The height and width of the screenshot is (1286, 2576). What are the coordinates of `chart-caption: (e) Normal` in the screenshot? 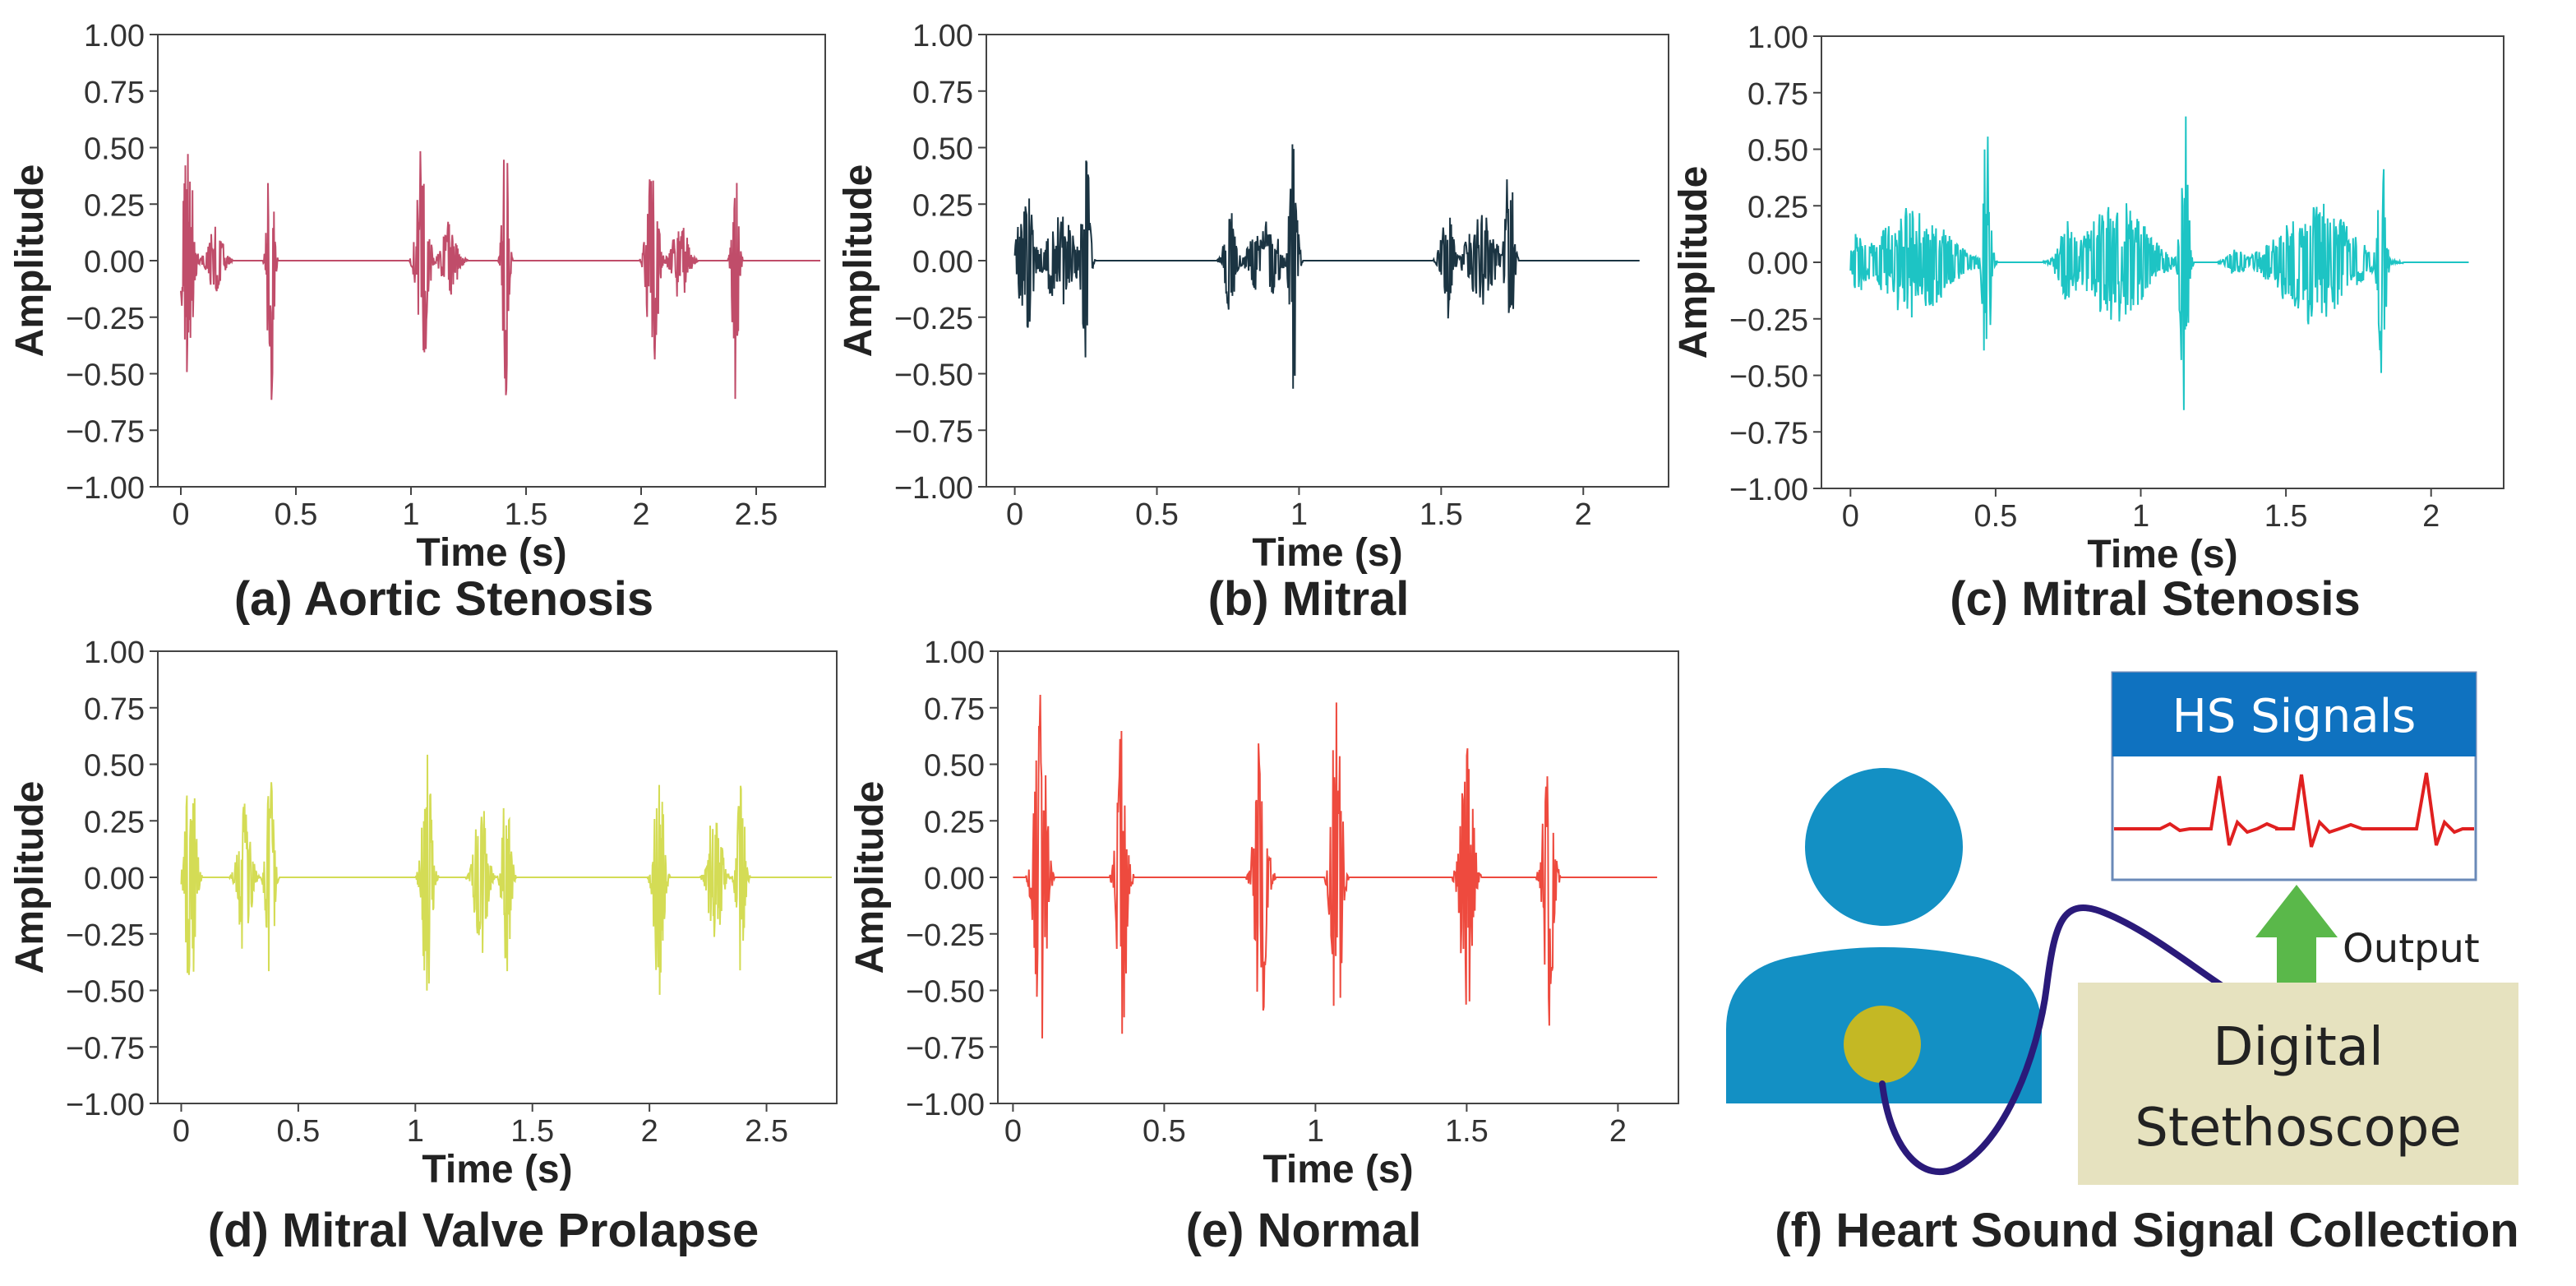 It's located at (1304, 1230).